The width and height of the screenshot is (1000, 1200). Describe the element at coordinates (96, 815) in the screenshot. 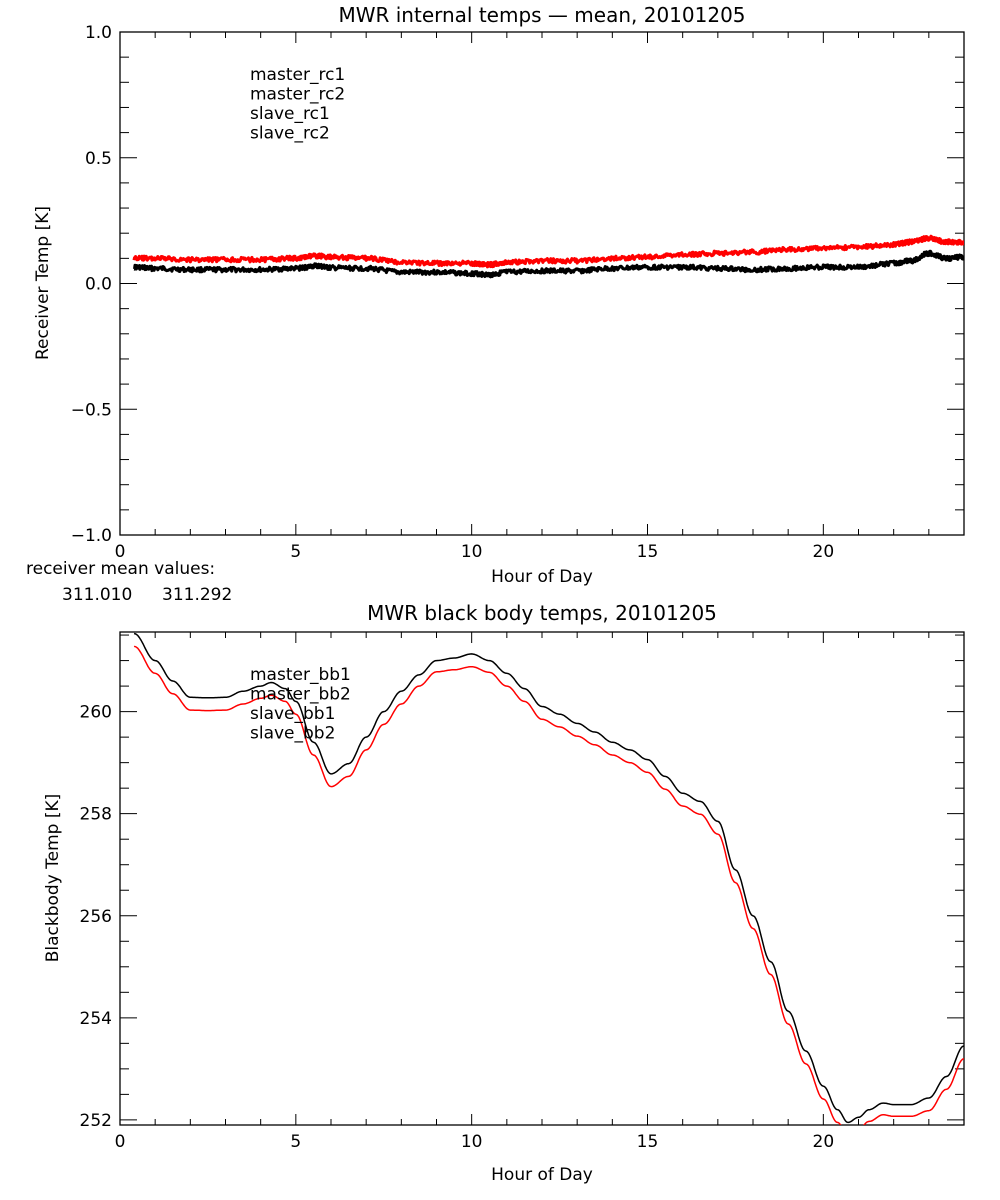

I see `y-tick-label: 258` at that location.